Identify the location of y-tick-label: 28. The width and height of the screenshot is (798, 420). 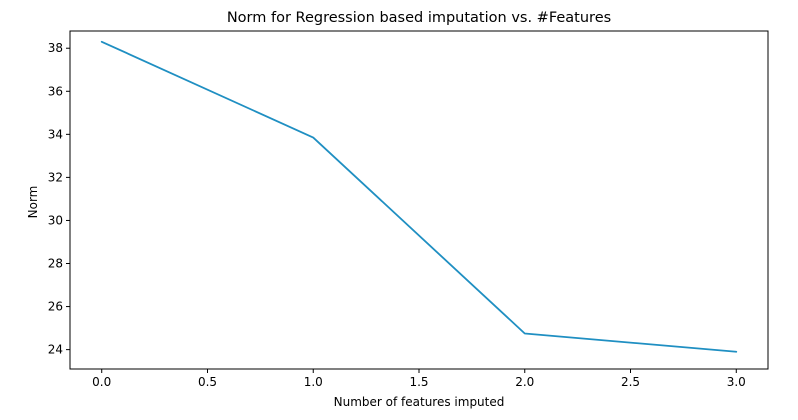
(55, 264).